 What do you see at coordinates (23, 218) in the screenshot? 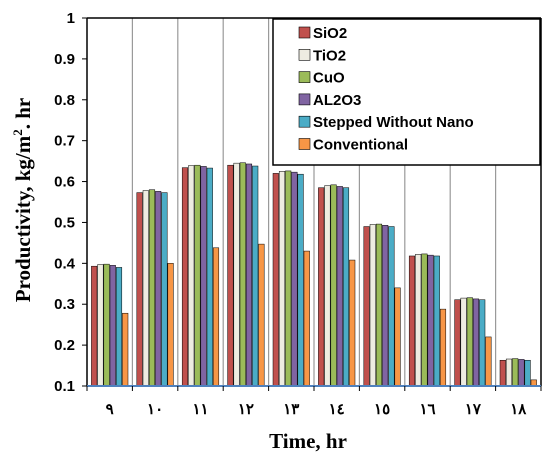
I see `y-axis-title-main: Productivity, kg/m` at bounding box center [23, 218].